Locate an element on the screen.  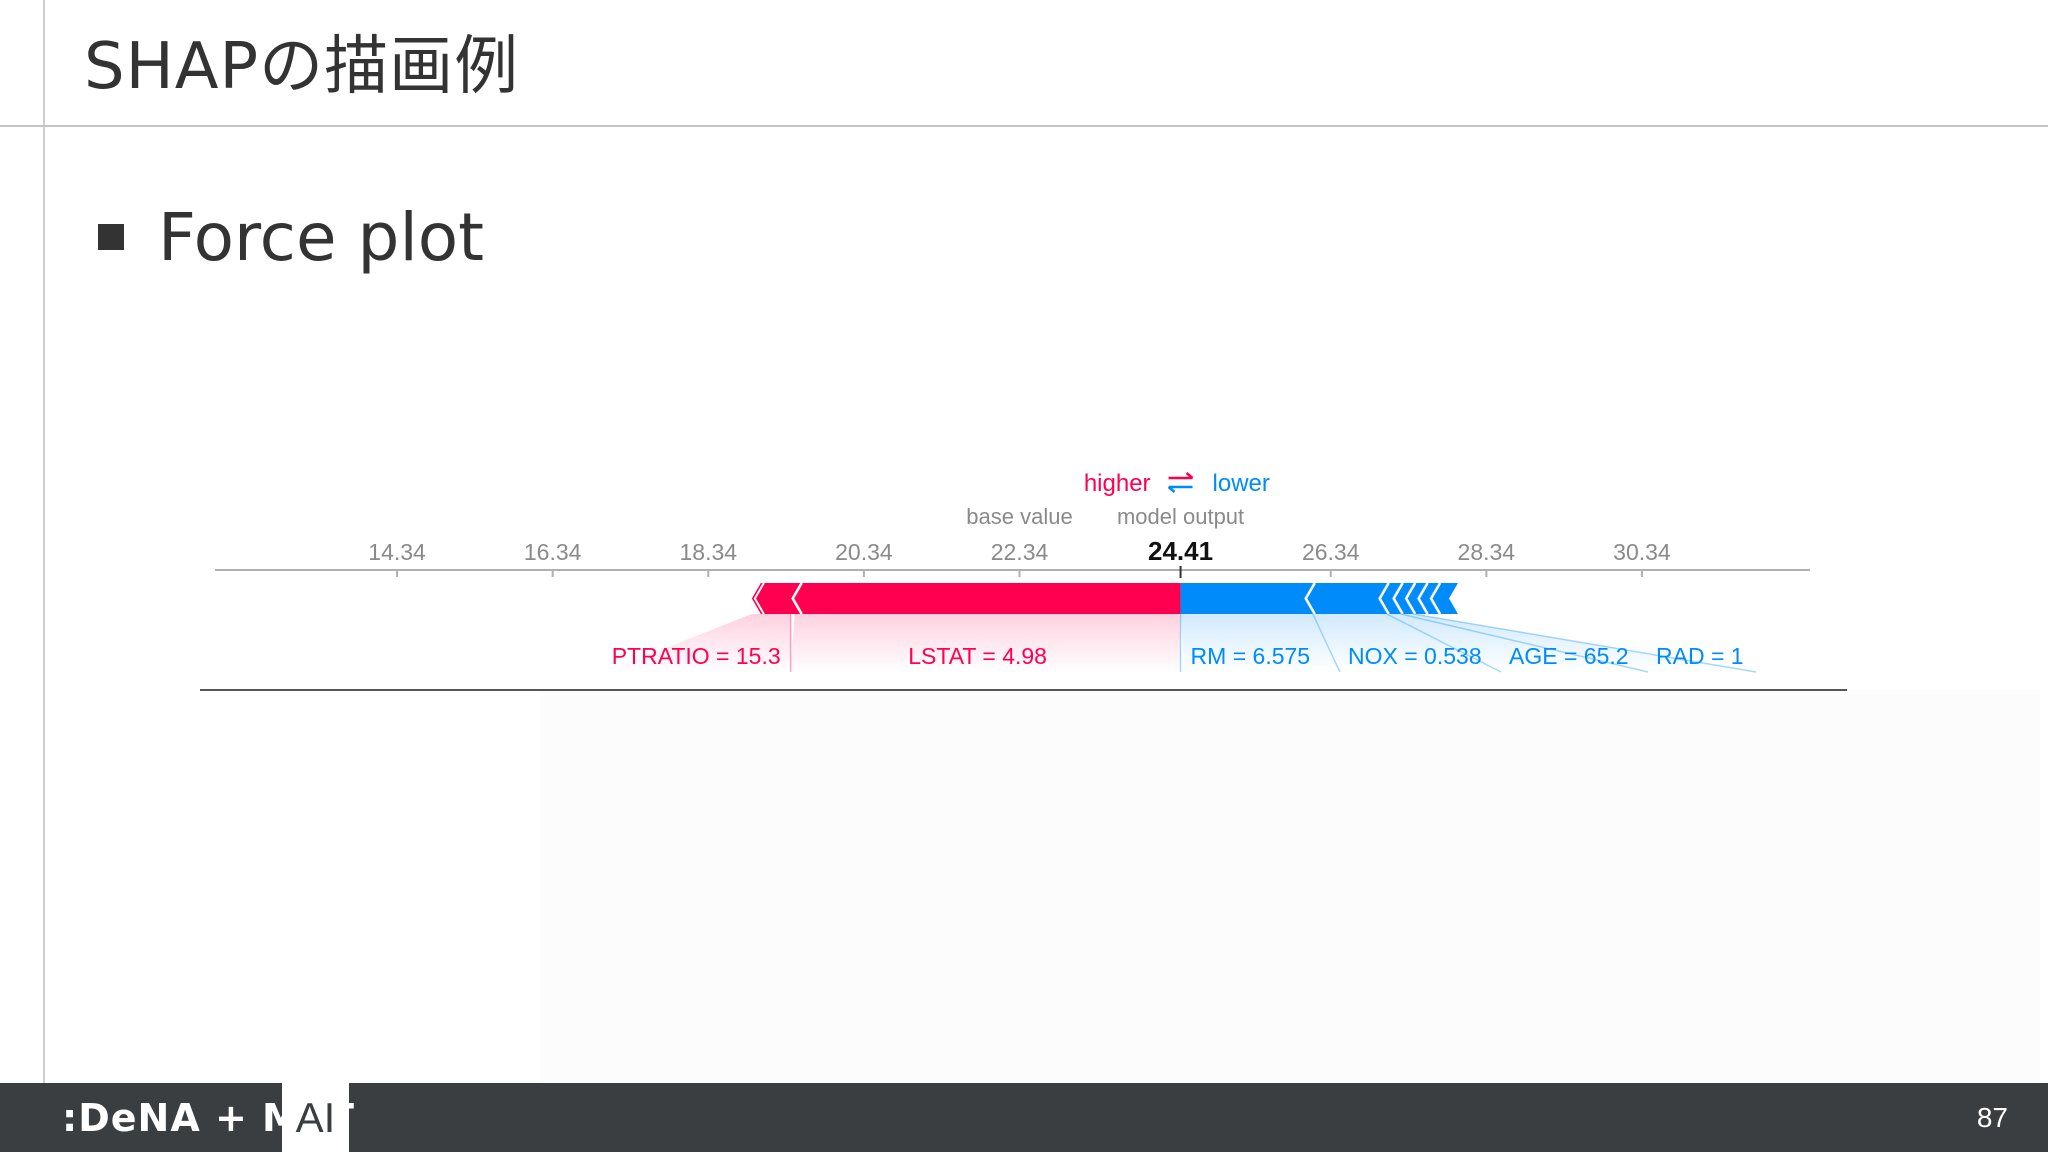
lstat-label-fan is located at coordinates (985, 643).